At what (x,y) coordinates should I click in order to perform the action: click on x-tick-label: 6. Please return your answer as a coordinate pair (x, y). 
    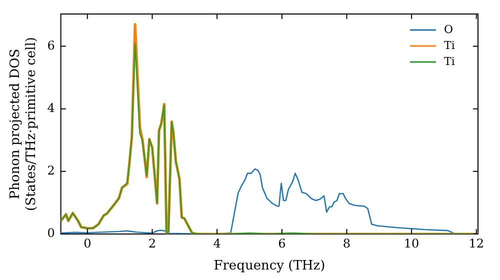
    Looking at the image, I should click on (282, 243).